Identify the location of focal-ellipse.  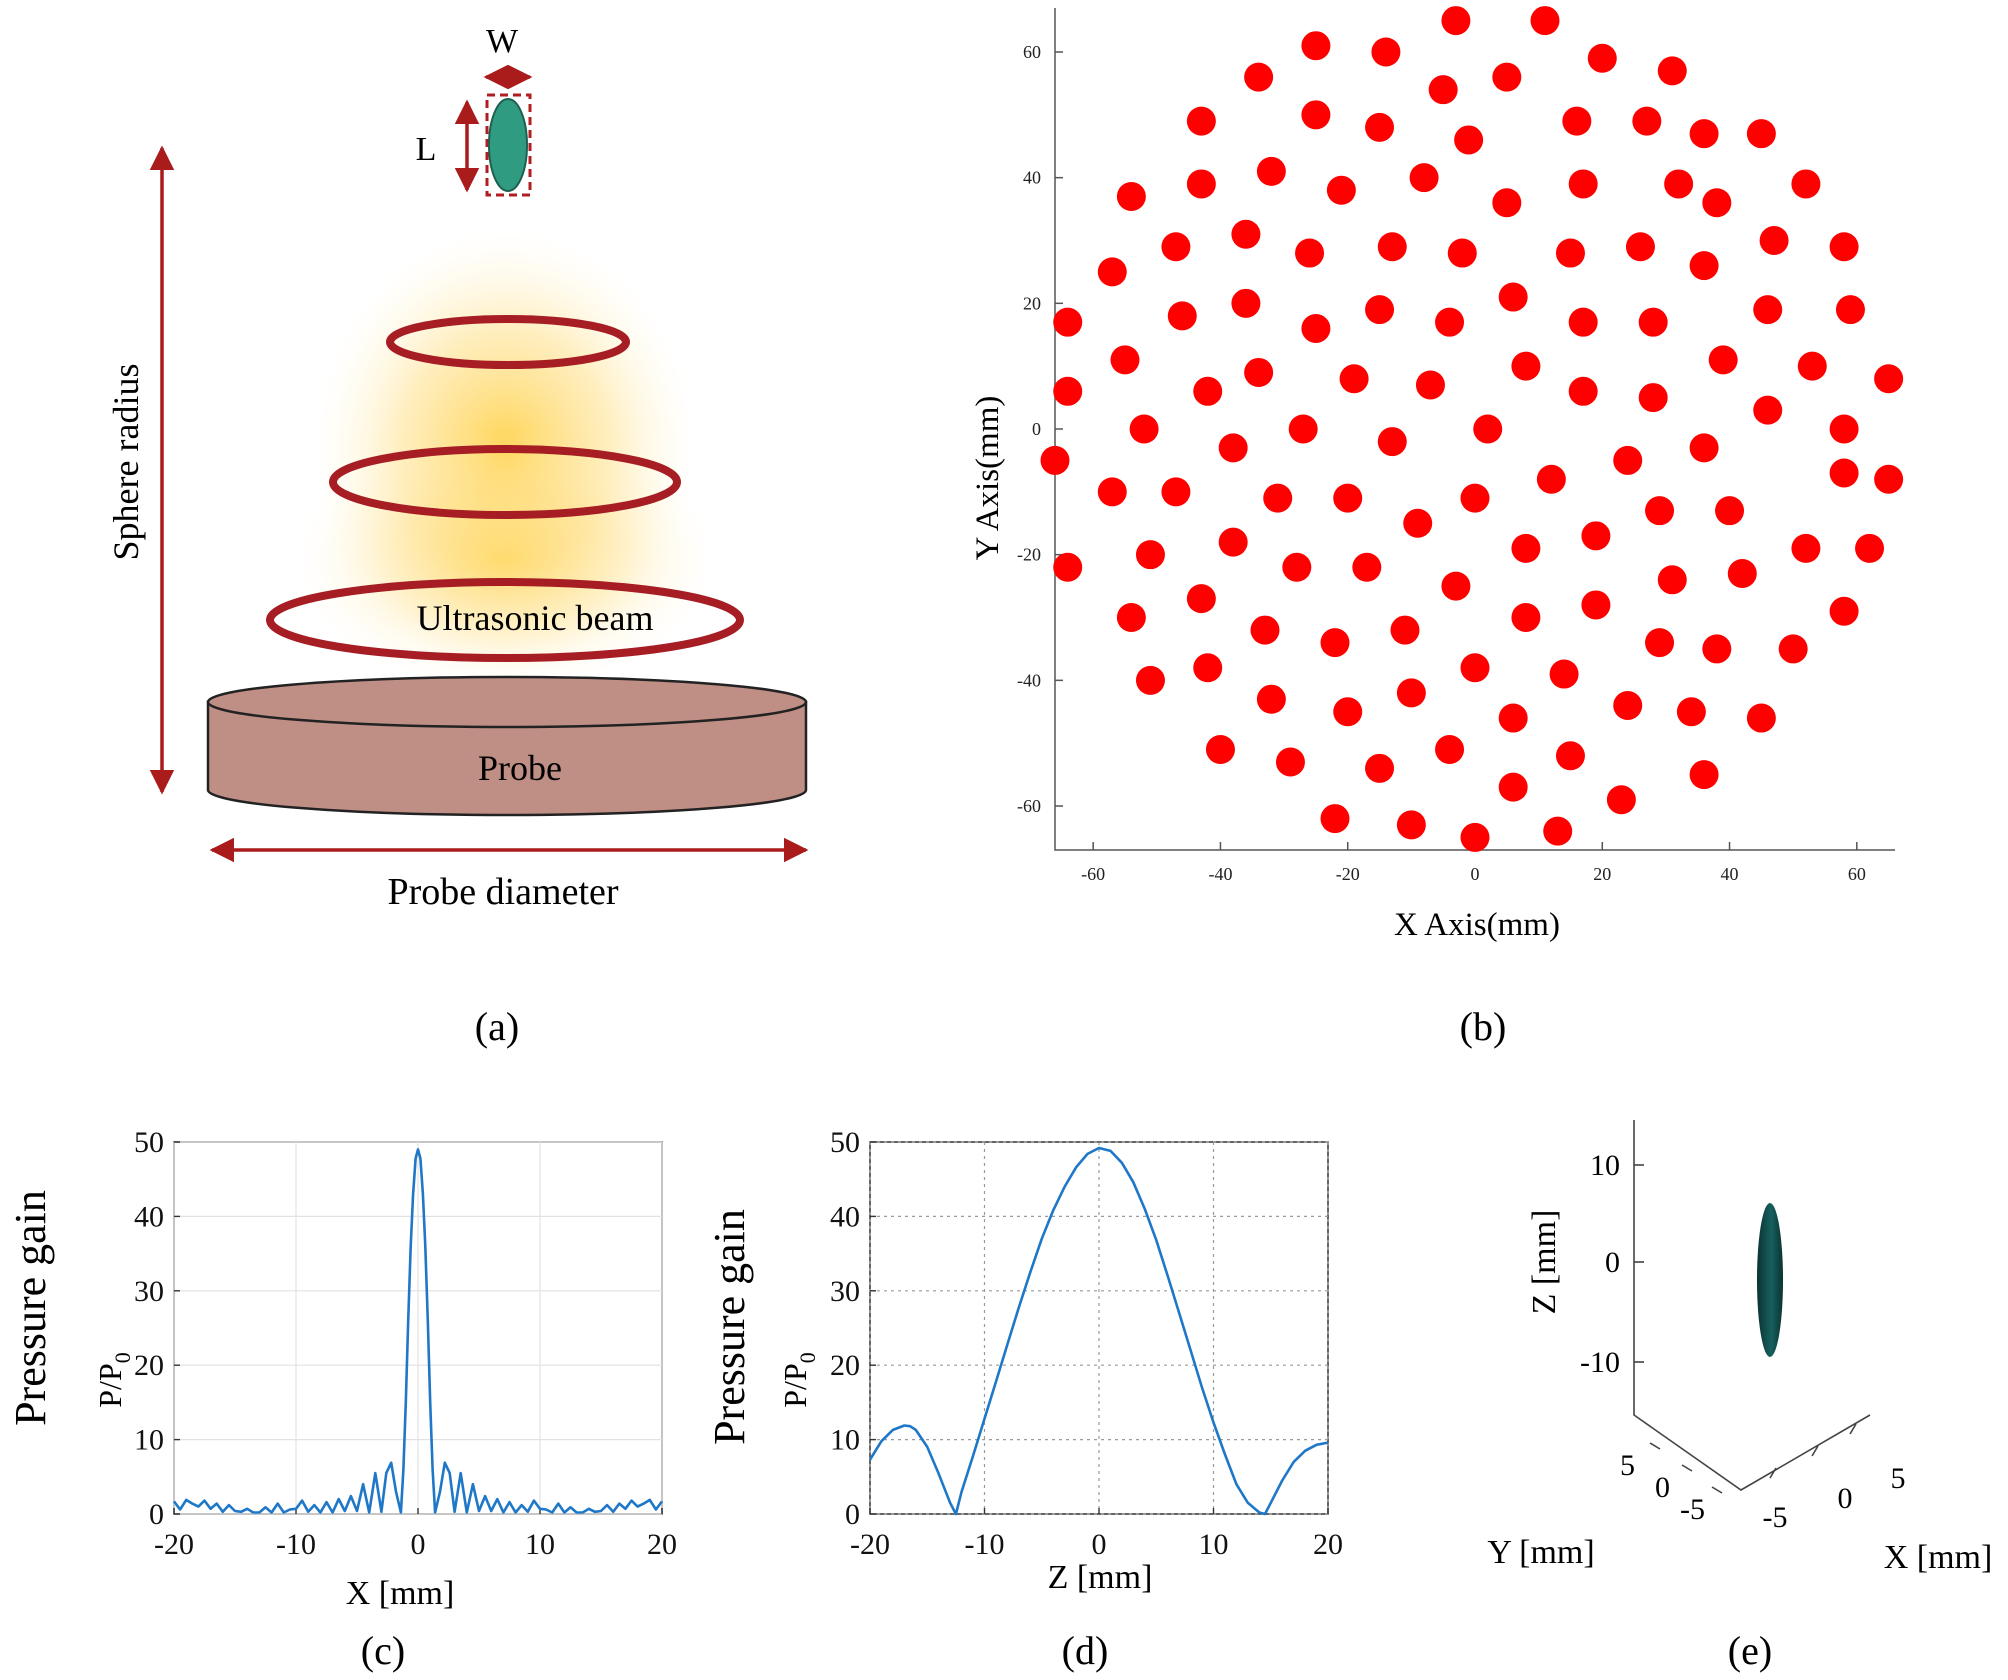
(508, 145).